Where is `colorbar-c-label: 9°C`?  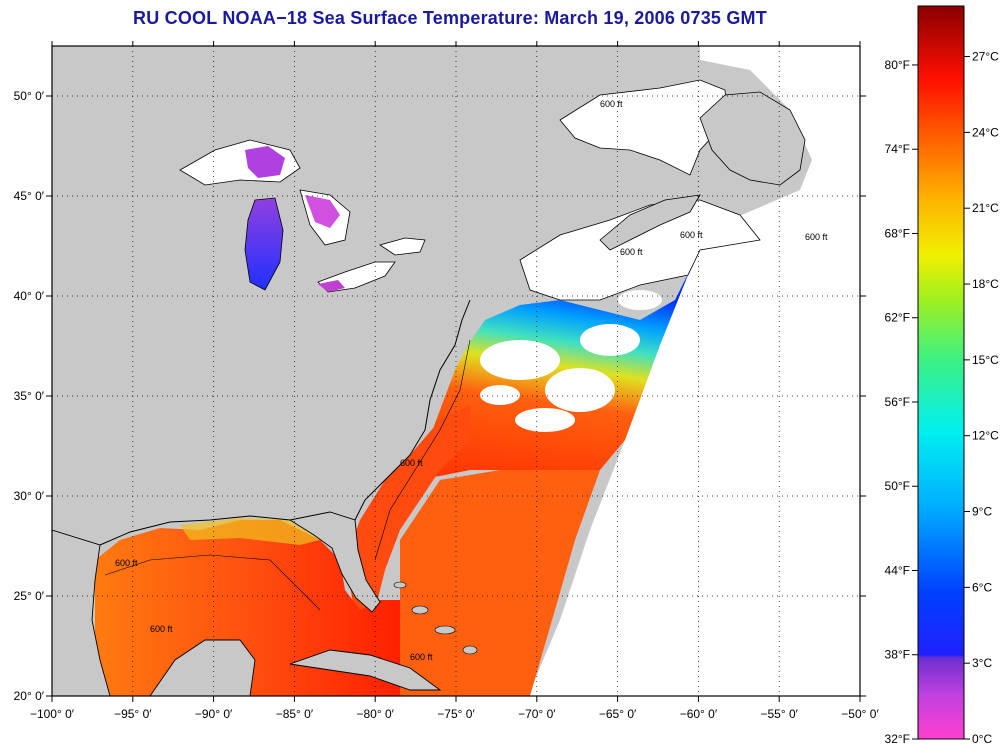 colorbar-c-label: 9°C is located at coordinates (982, 512).